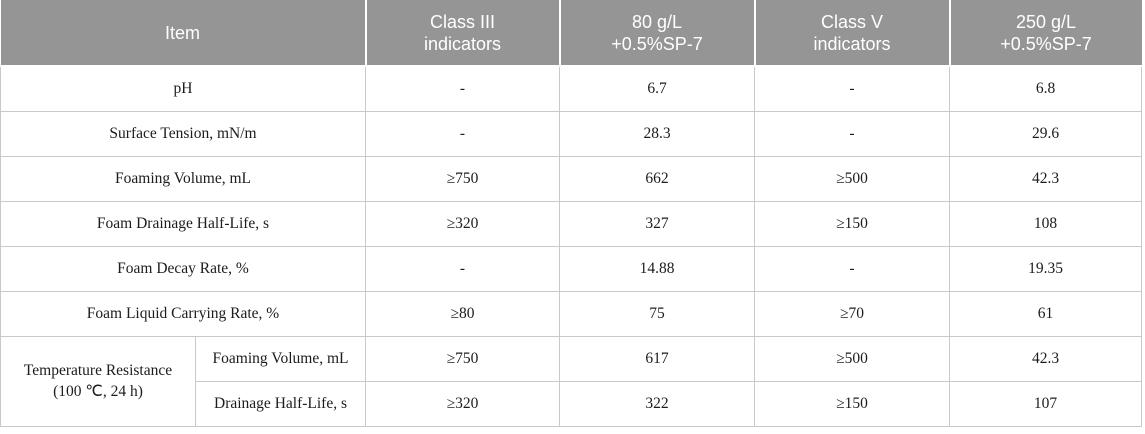 The image size is (1145, 434). What do you see at coordinates (1046, 133) in the screenshot?
I see `value-cell: 29.6` at bounding box center [1046, 133].